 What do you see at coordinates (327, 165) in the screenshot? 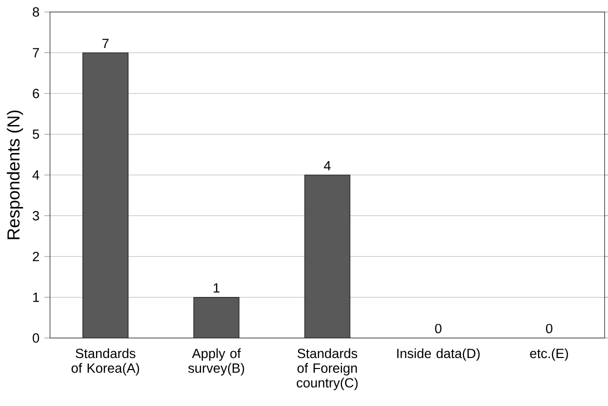
I see `data-label: 4` at bounding box center [327, 165].